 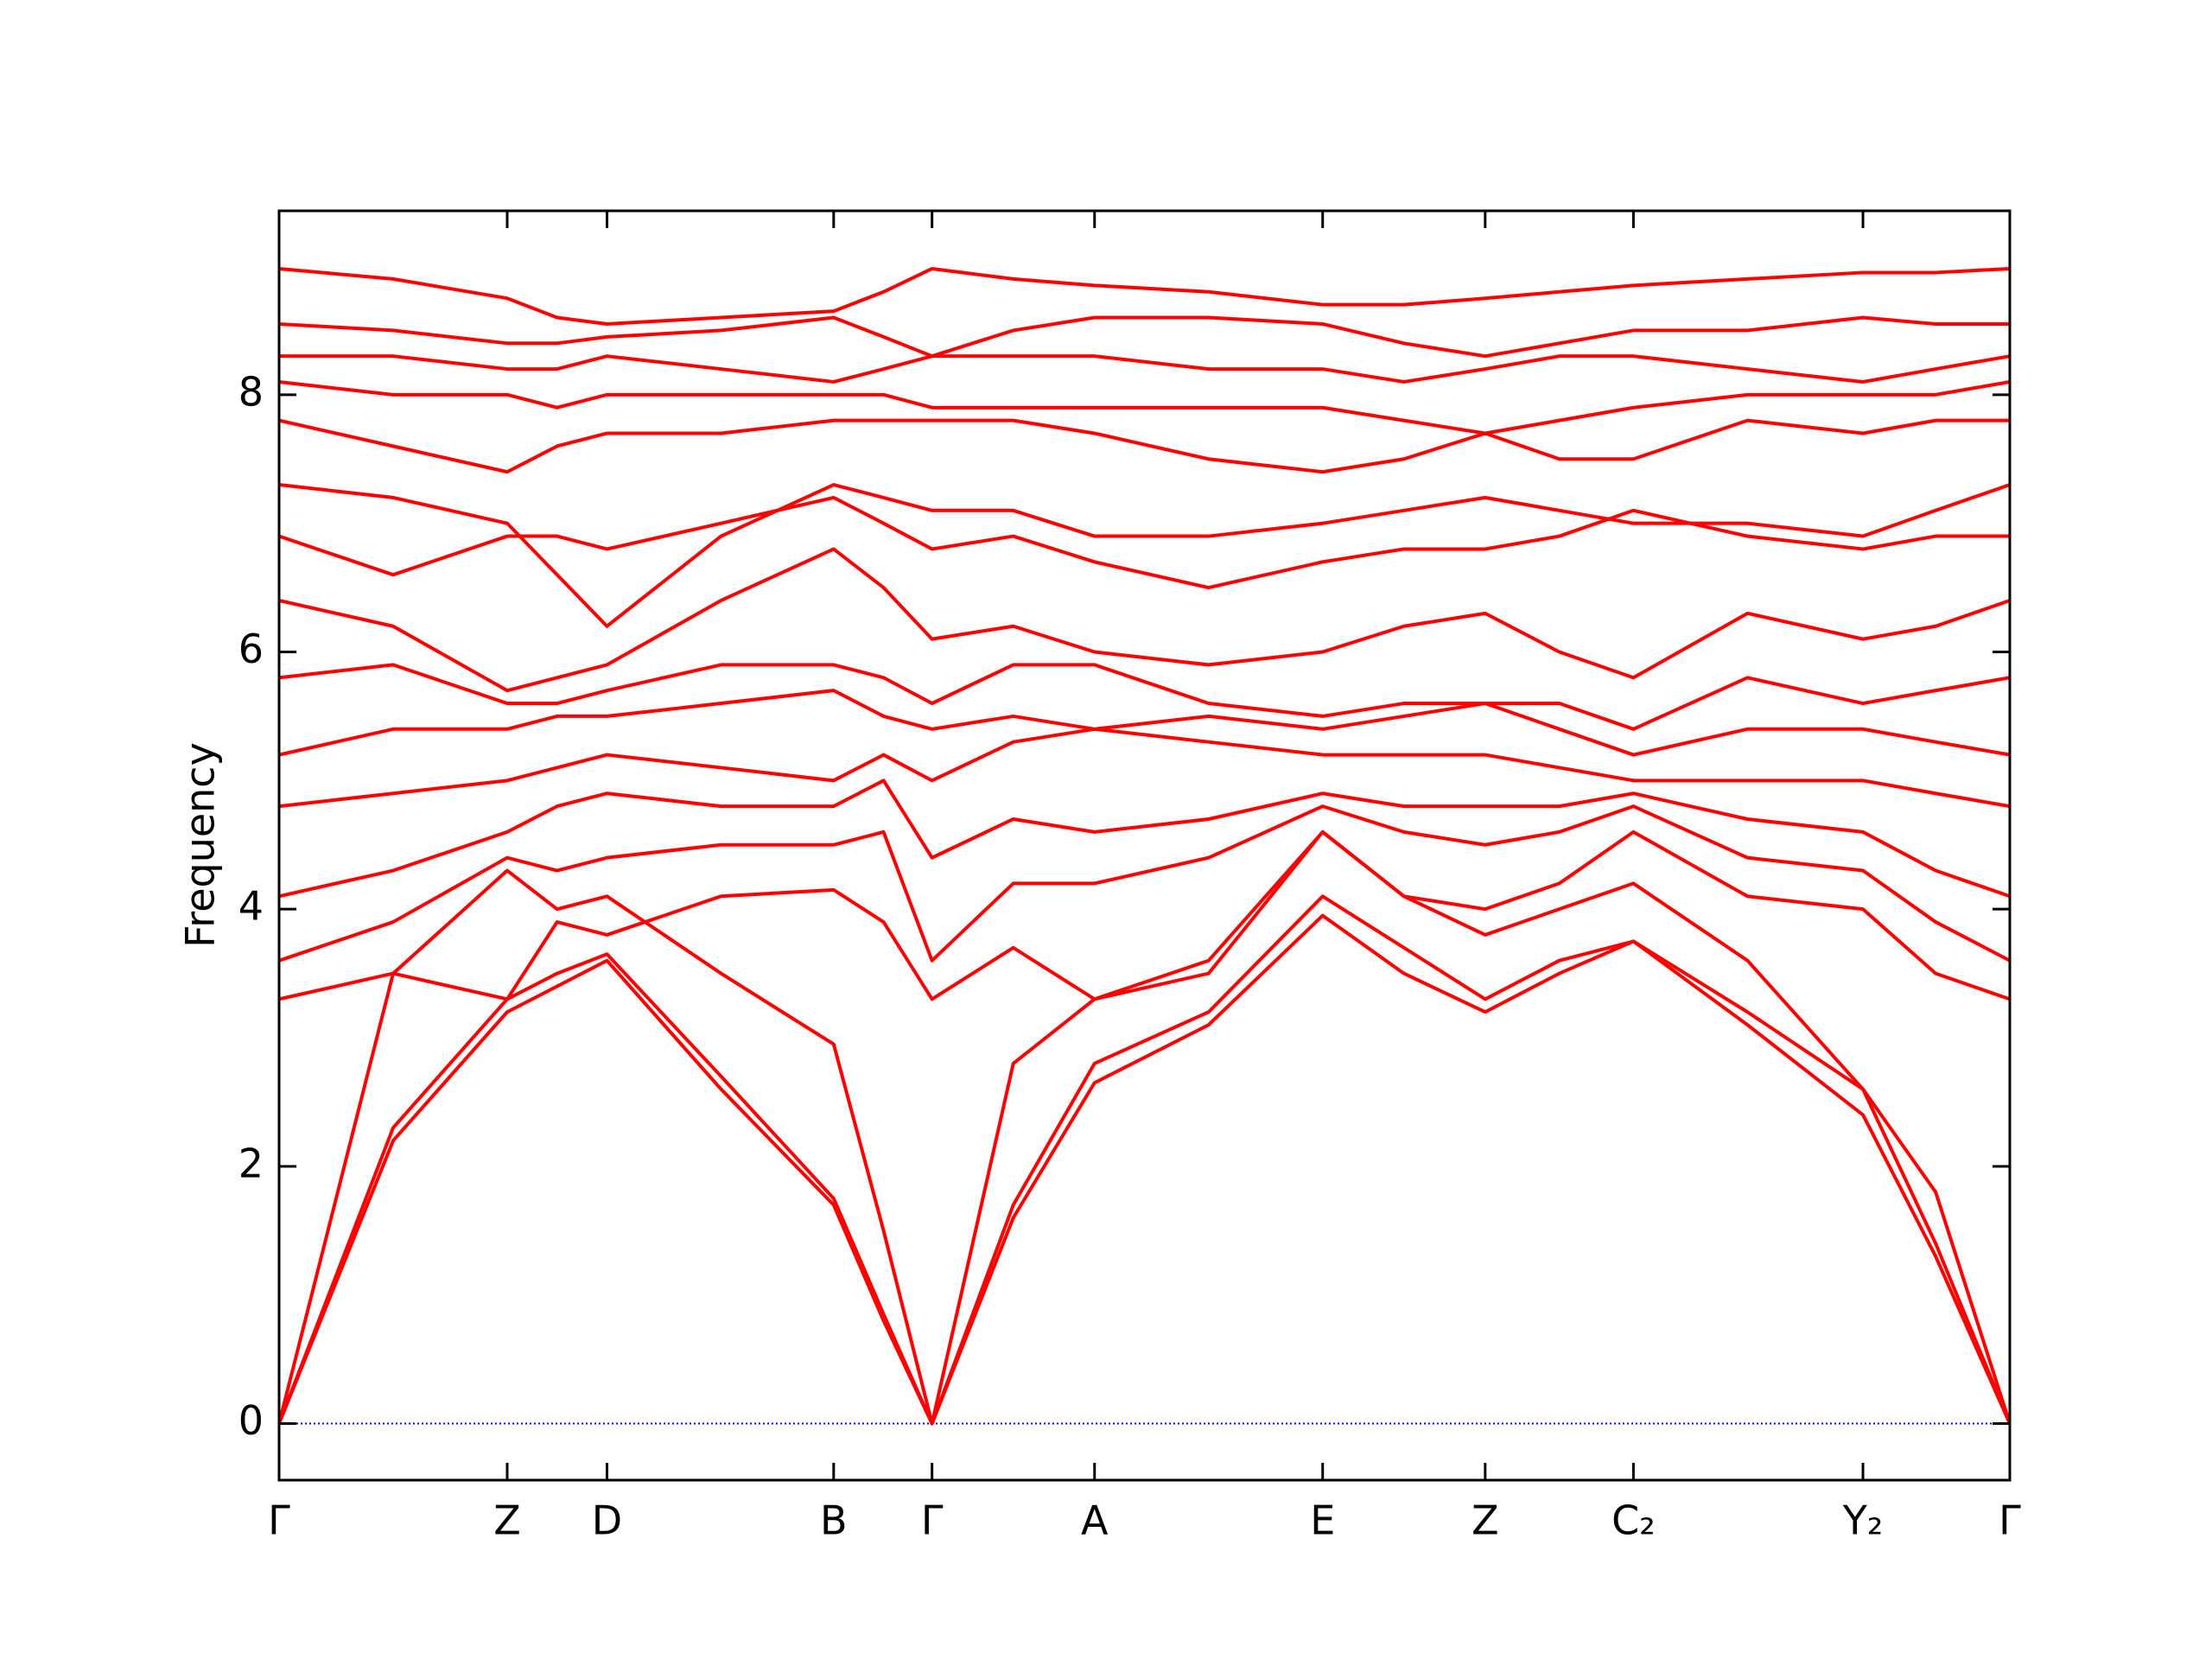 I want to click on y-tick-label: 0, so click(x=251, y=1420).